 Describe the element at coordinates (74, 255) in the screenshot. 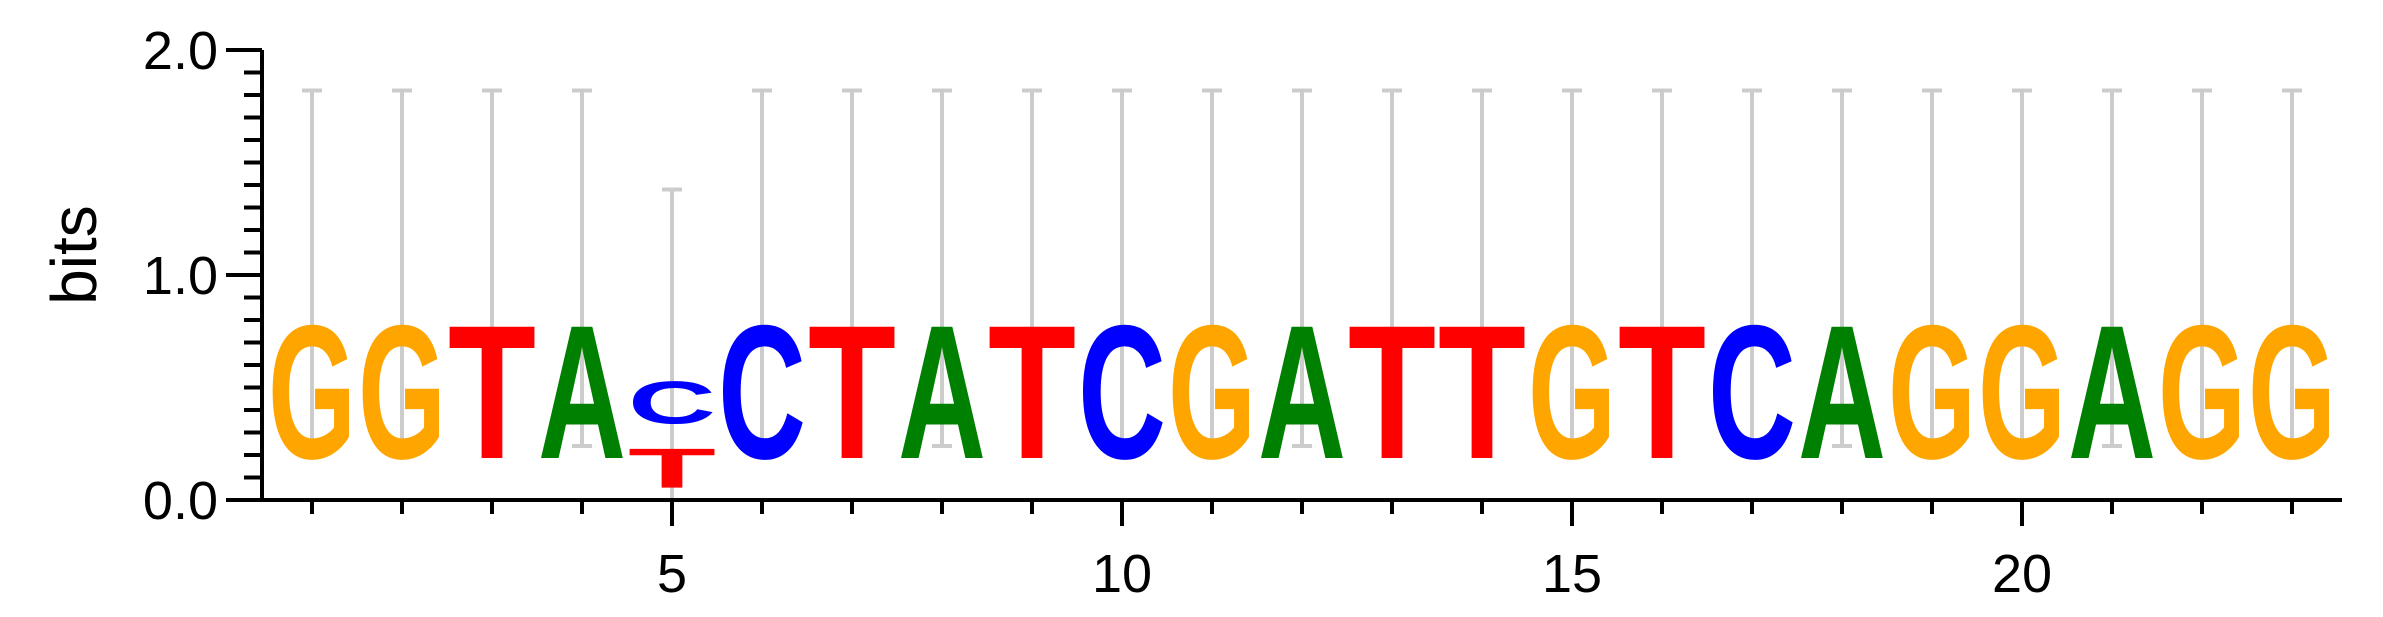

I see `y-axis-label: bits` at that location.